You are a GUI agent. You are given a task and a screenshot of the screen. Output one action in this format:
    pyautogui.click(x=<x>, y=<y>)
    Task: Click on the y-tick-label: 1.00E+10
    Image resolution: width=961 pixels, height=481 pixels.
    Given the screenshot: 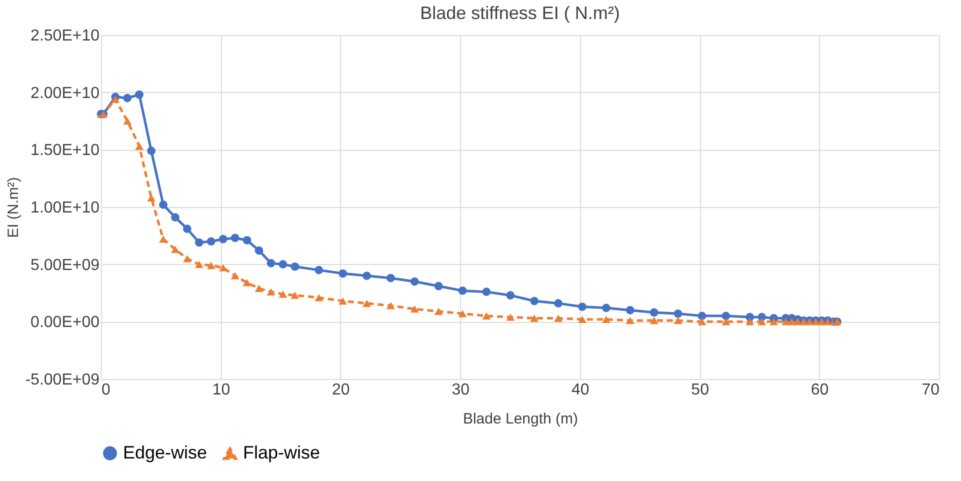 What is the action you would take?
    pyautogui.click(x=65, y=208)
    